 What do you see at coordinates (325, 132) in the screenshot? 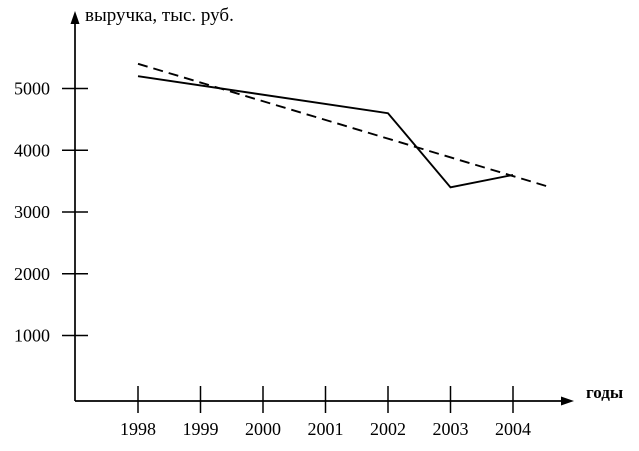
I see `revenue-actual-line` at bounding box center [325, 132].